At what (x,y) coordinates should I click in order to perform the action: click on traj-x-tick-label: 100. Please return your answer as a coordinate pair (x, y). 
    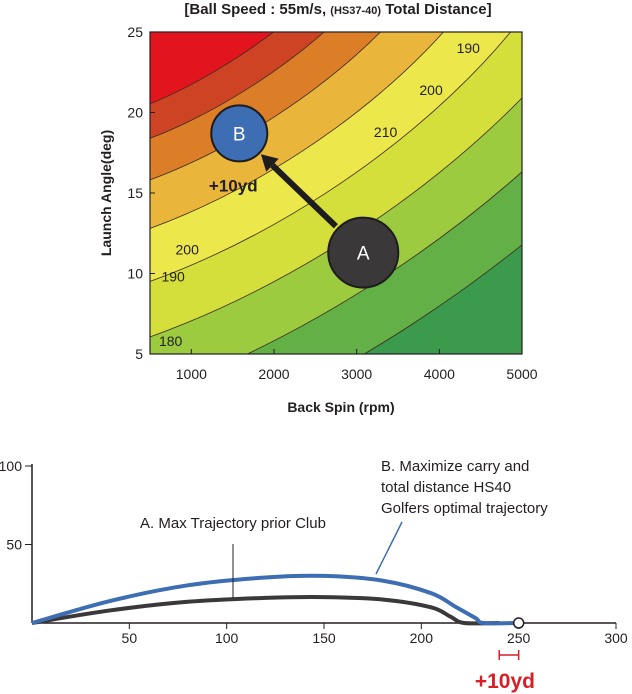
    Looking at the image, I should click on (227, 638).